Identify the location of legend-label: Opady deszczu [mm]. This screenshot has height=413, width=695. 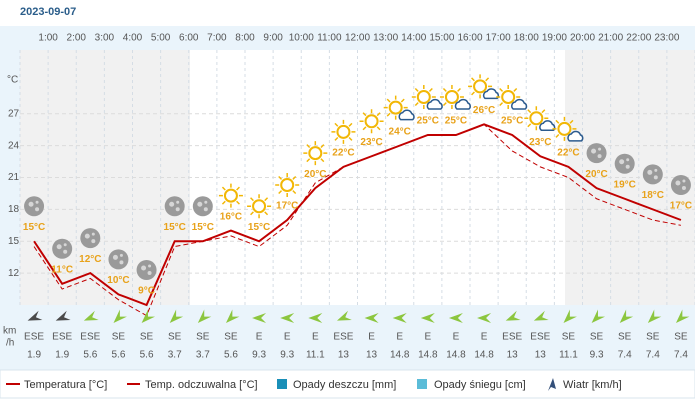
(344, 385).